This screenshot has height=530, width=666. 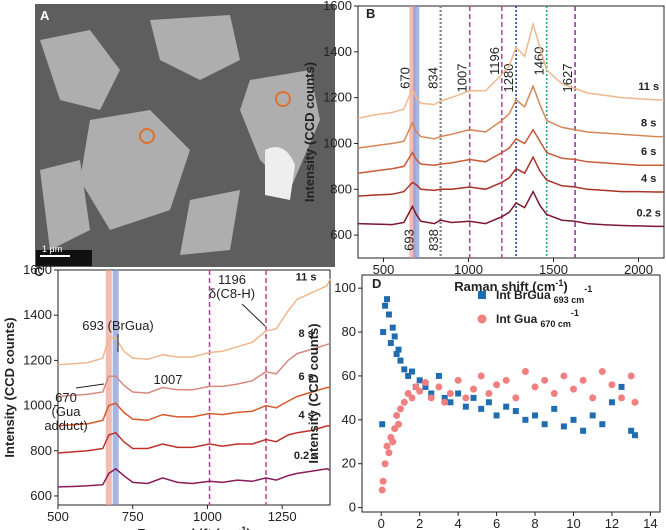 I want to click on y-tick-label: 600, so click(x=341, y=234).